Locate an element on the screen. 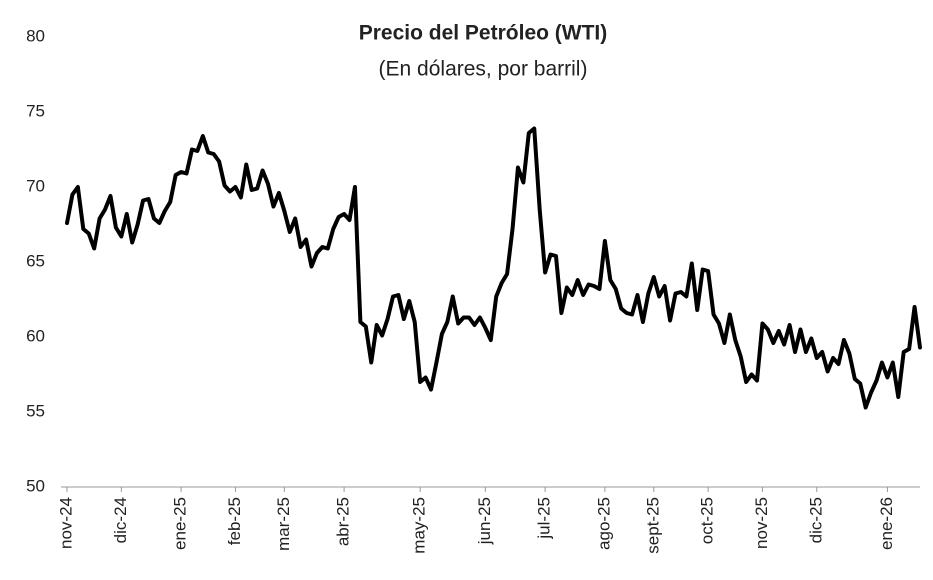  chart-title: Precio del Petróleo (WTI) is located at coordinates (483, 33).